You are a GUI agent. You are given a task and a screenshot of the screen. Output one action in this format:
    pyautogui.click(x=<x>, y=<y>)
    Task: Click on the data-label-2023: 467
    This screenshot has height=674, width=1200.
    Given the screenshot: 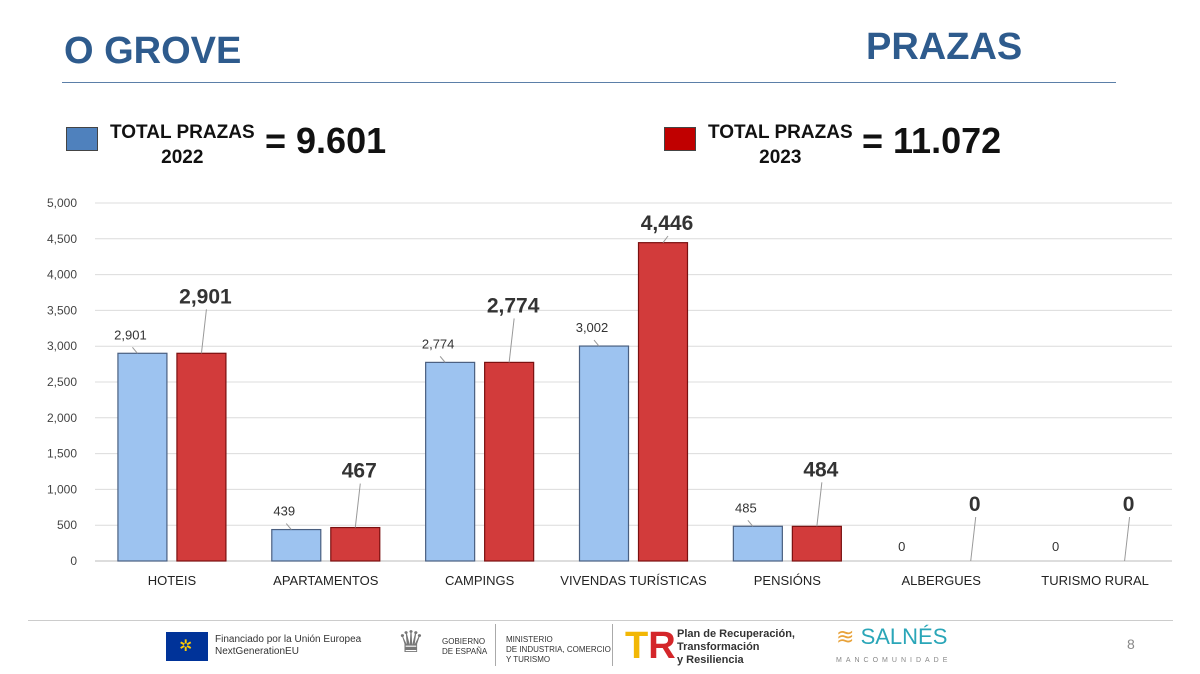 What is the action you would take?
    pyautogui.click(x=359, y=471)
    